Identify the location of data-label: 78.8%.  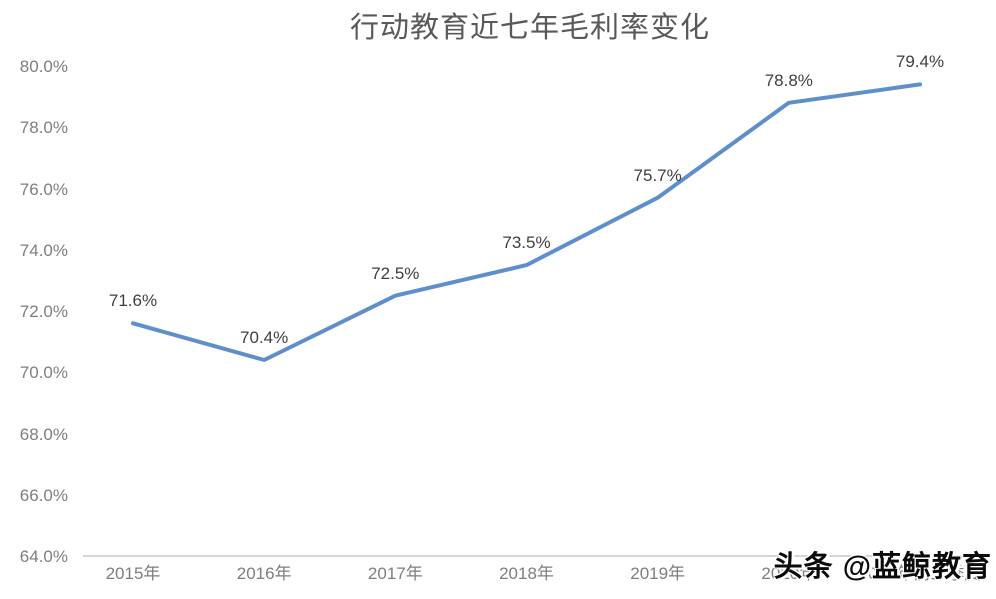
(788, 80).